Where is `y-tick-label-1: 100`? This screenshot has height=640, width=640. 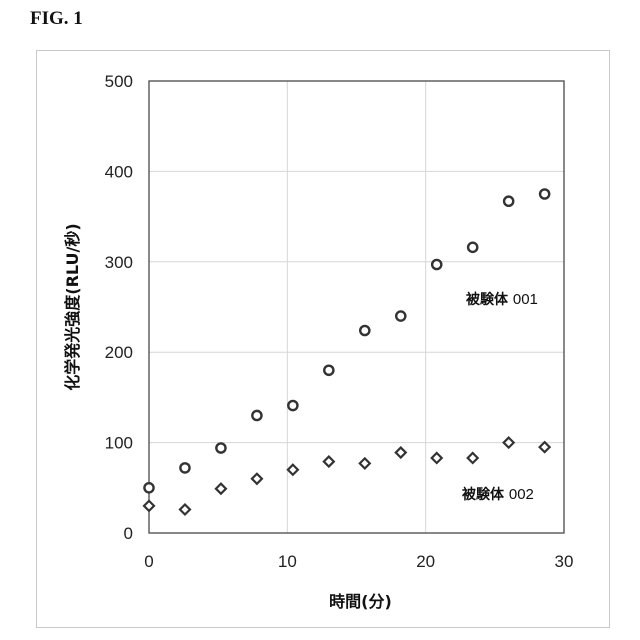 y-tick-label-1: 100 is located at coordinates (119, 443).